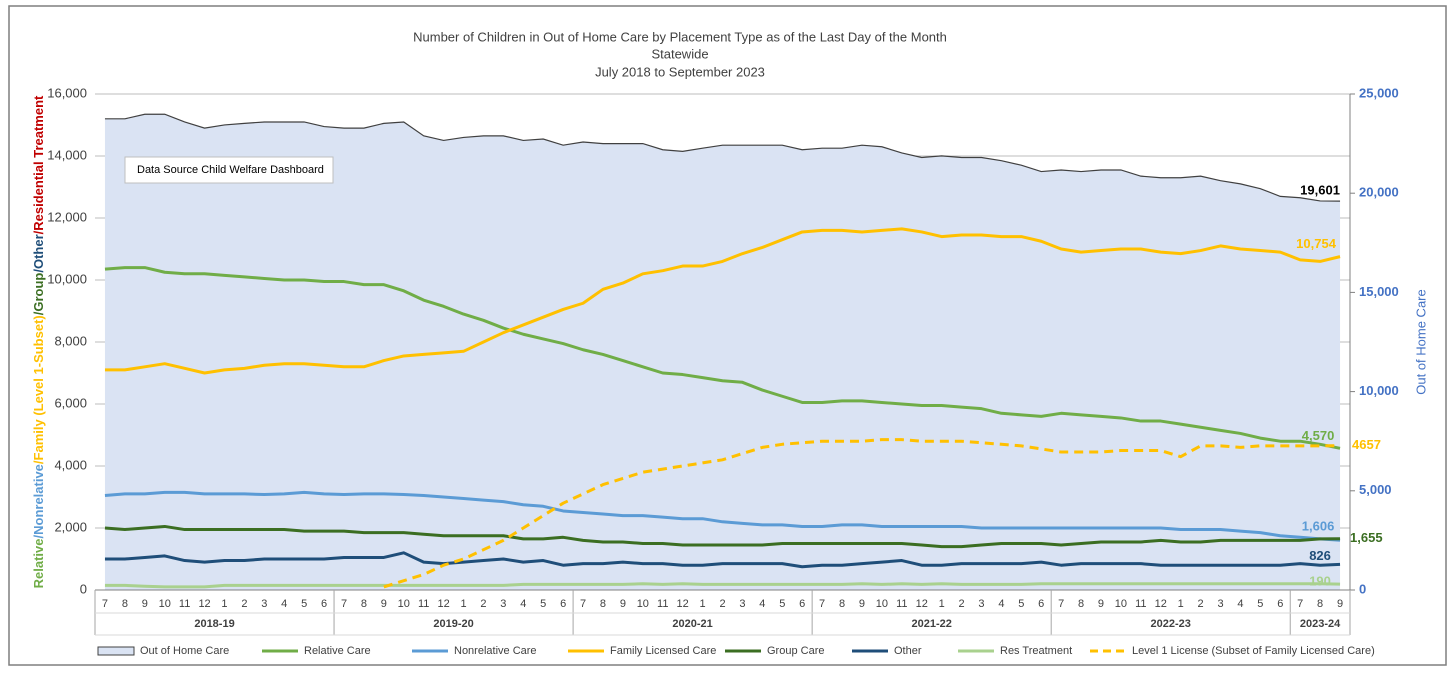 The width and height of the screenshot is (1455, 676). Describe the element at coordinates (1366, 444) in the screenshot. I see `data-label: 4657` at that location.